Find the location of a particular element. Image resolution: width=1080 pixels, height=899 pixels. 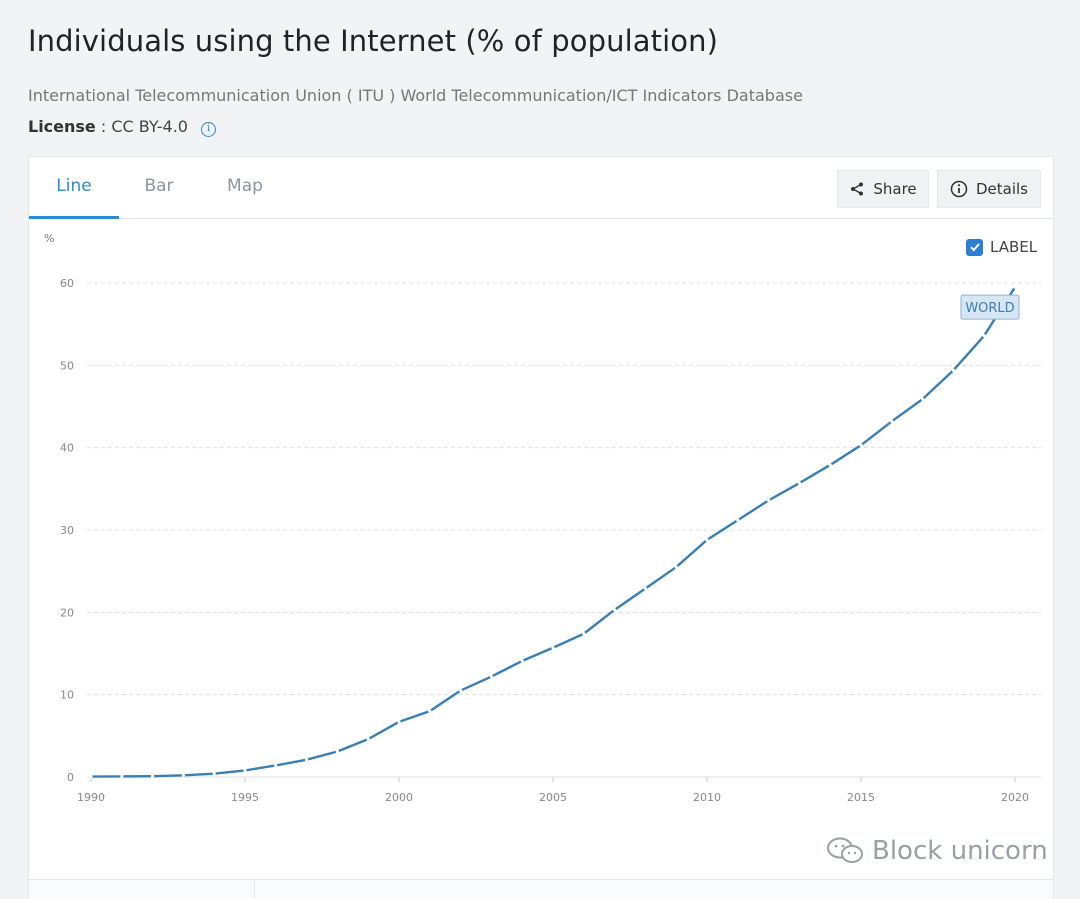

x-tick-label: 1990 is located at coordinates (91, 797).